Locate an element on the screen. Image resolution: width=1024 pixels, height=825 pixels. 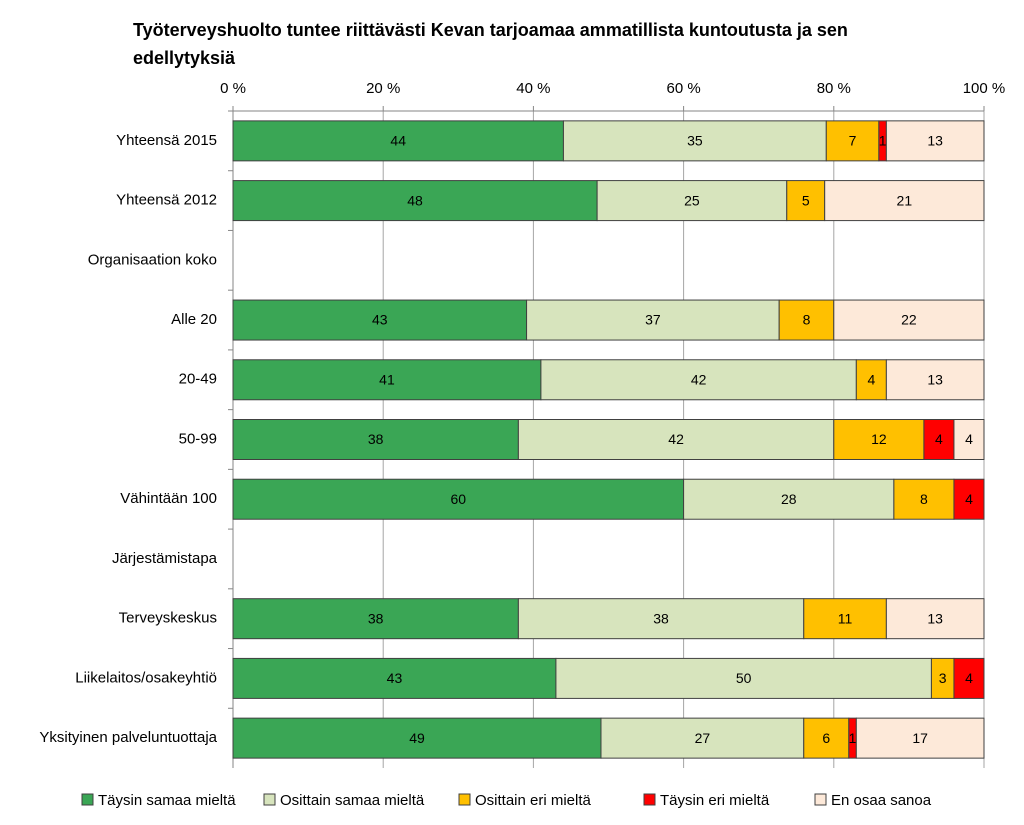
y-tick-label: Organisaation koko is located at coordinates (152, 259).